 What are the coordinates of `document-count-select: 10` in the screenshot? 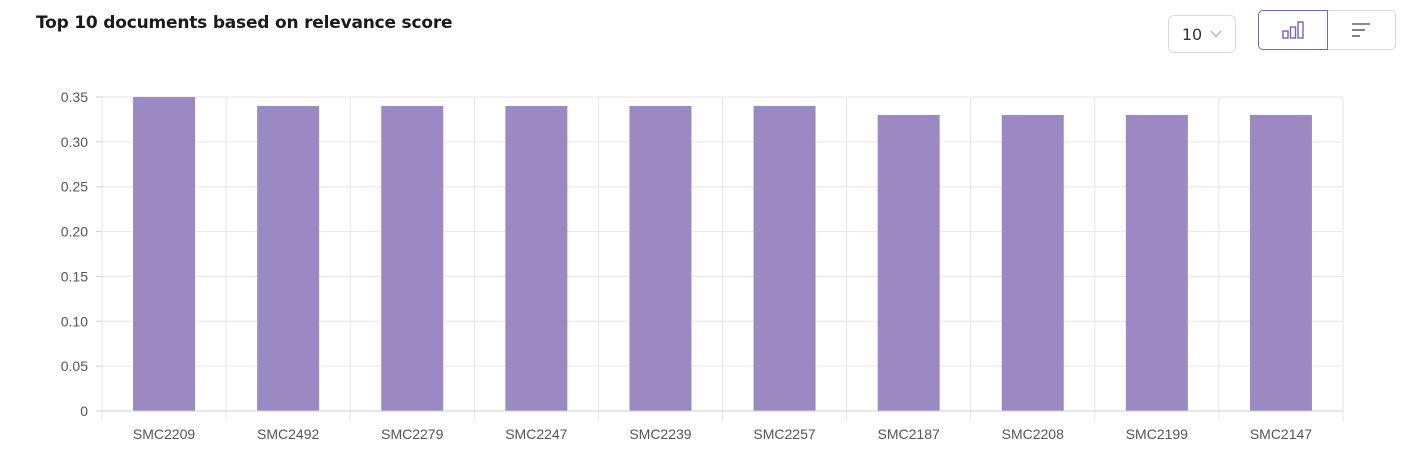 It's located at (1202, 34).